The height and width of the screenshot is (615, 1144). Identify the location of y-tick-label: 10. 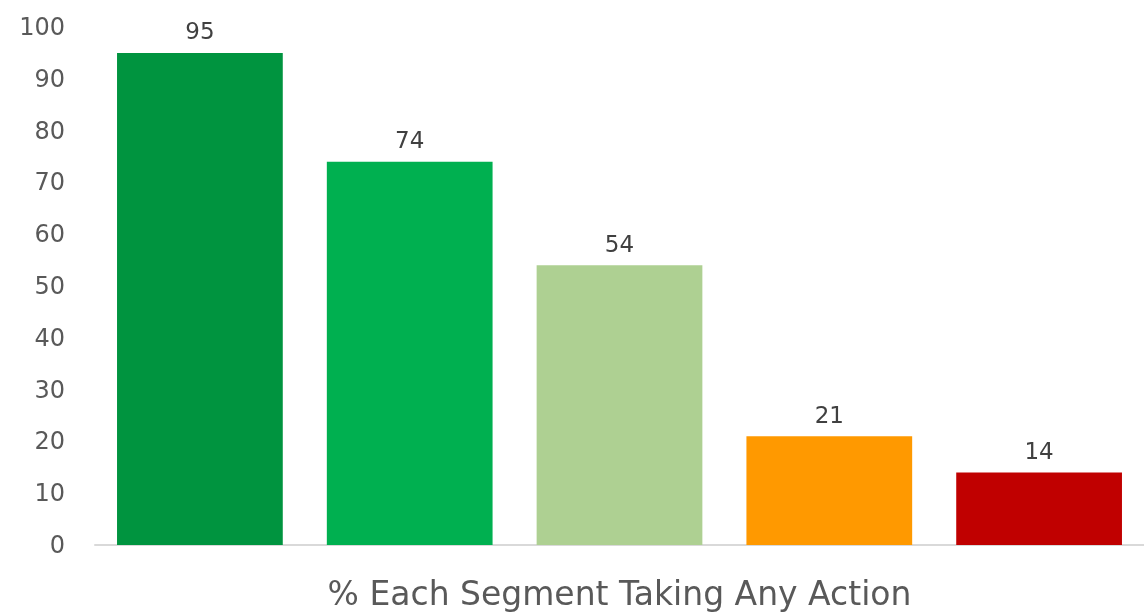
(49, 493).